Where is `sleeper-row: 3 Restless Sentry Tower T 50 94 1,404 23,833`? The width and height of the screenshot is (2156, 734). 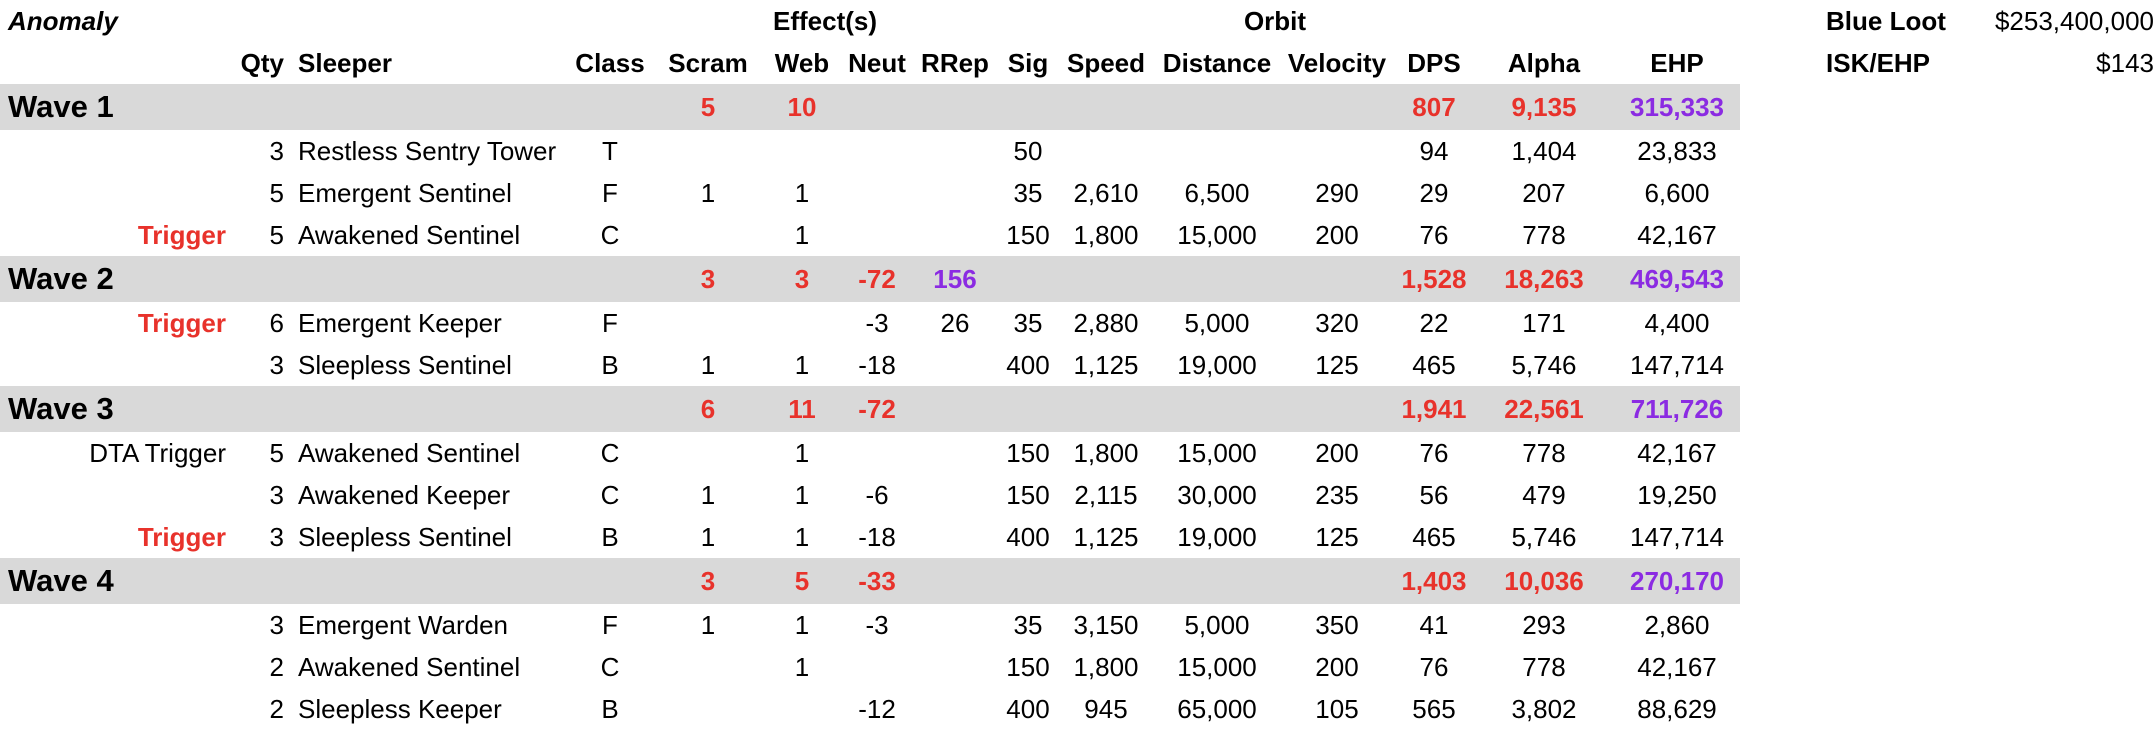 sleeper-row: 3 Restless Sentry Tower T 50 94 1,404 23,833 is located at coordinates (870, 151).